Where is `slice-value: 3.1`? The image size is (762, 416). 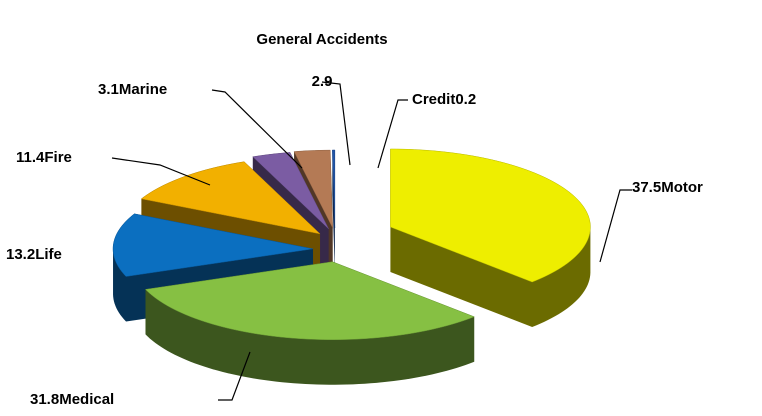 slice-value: 3.1 is located at coordinates (108, 89).